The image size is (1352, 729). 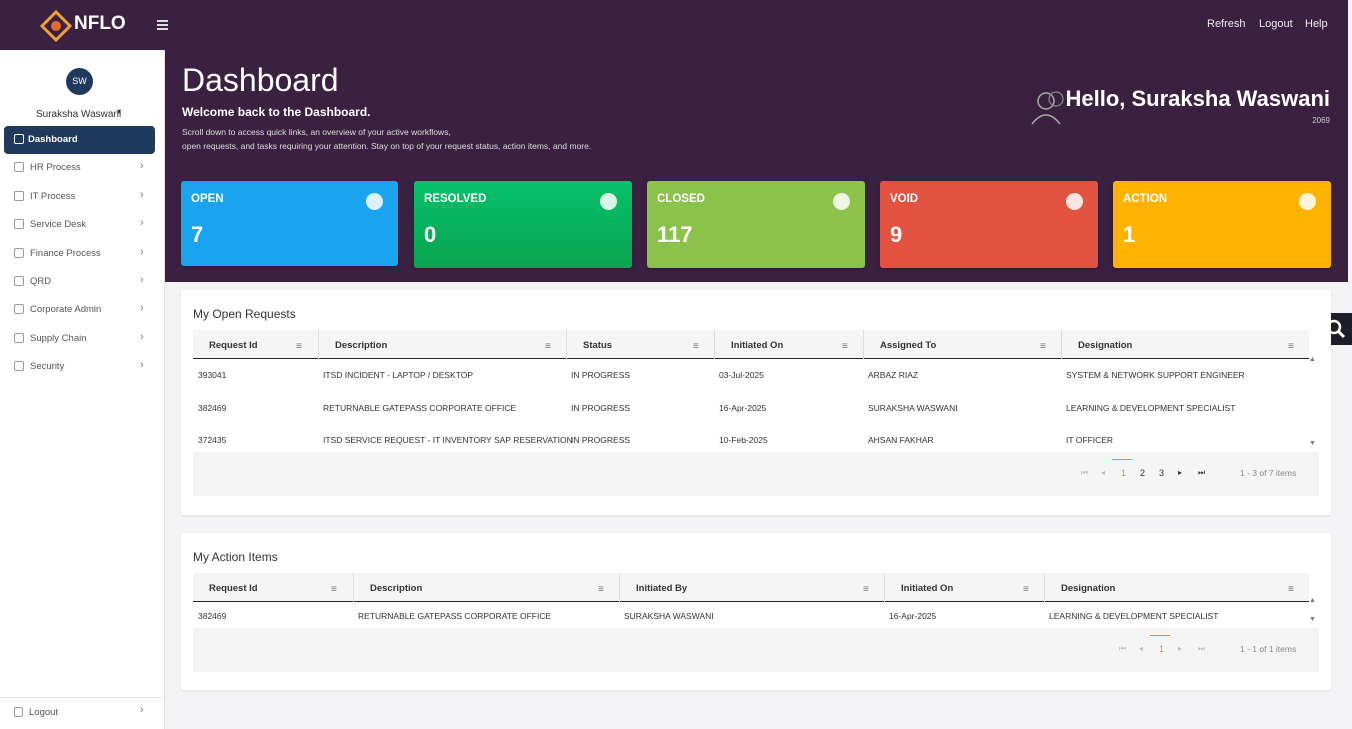 What do you see at coordinates (1047, 108) in the screenshot?
I see `user-icon` at bounding box center [1047, 108].